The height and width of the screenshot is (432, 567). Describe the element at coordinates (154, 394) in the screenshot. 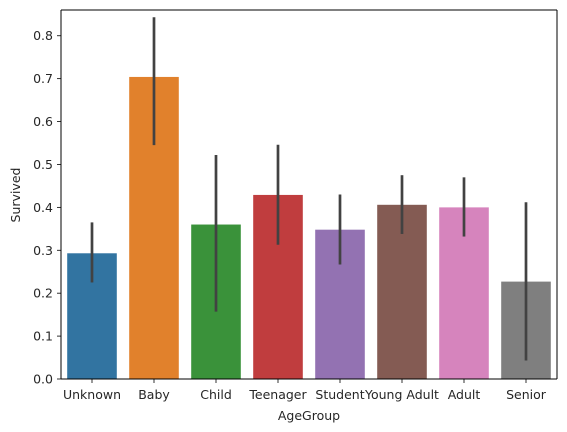

I see `x-tick-label: Baby` at that location.